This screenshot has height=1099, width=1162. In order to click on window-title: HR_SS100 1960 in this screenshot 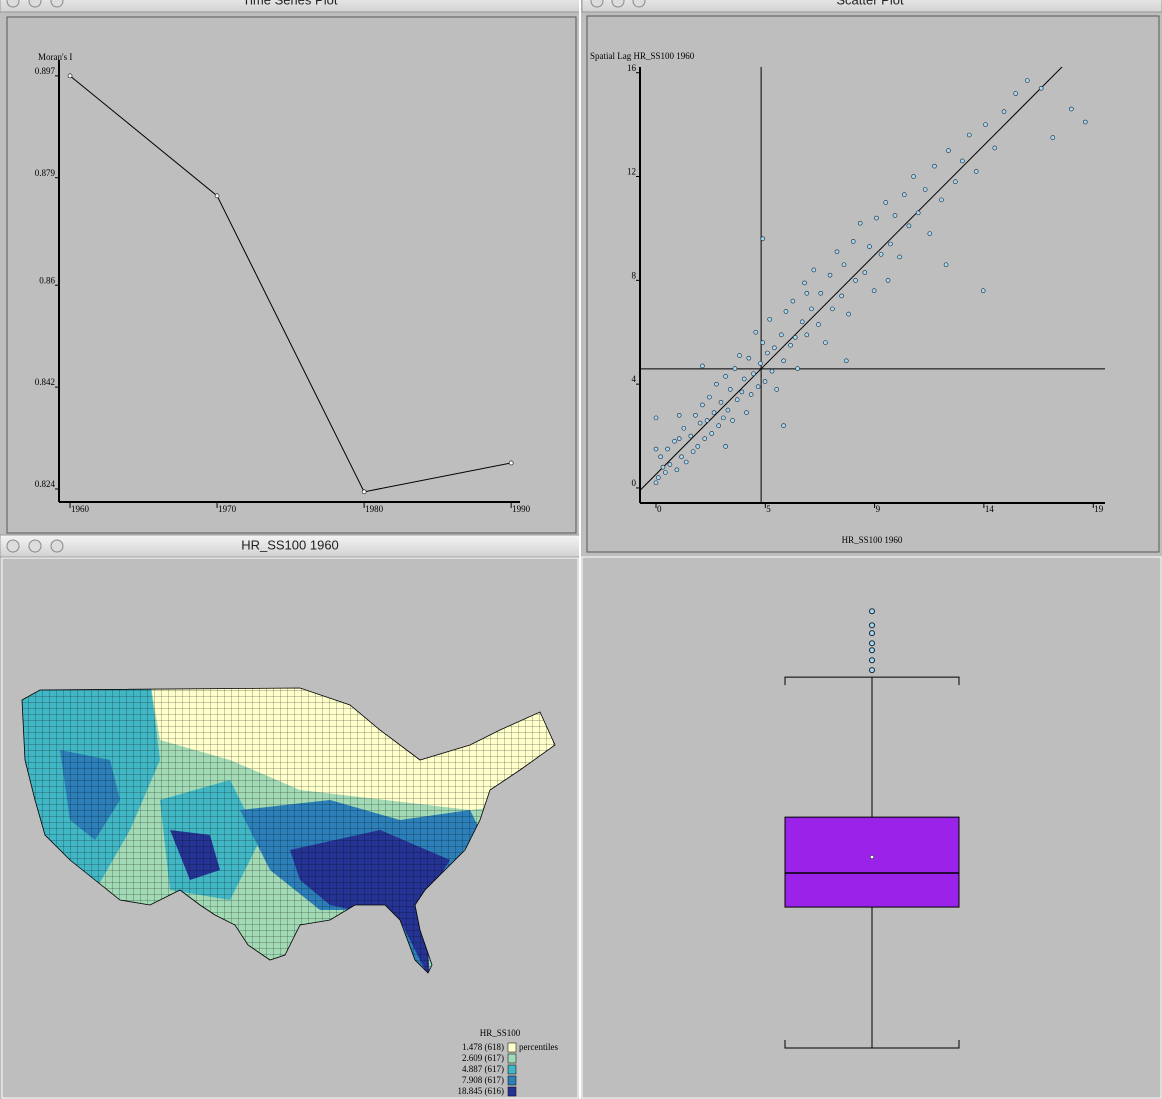, I will do `click(290, 544)`.